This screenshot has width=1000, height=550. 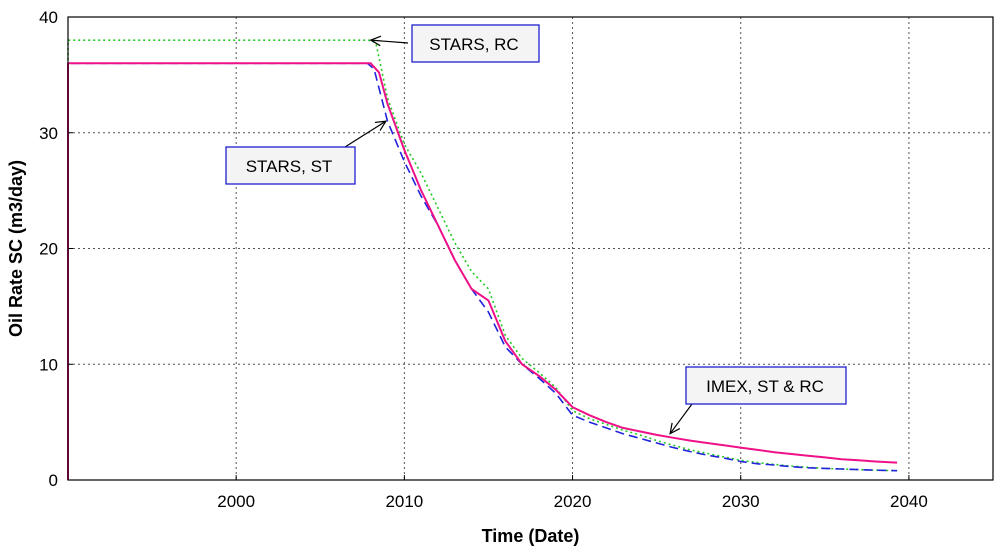 What do you see at coordinates (236, 501) in the screenshot?
I see `x-tick-label: 2000` at bounding box center [236, 501].